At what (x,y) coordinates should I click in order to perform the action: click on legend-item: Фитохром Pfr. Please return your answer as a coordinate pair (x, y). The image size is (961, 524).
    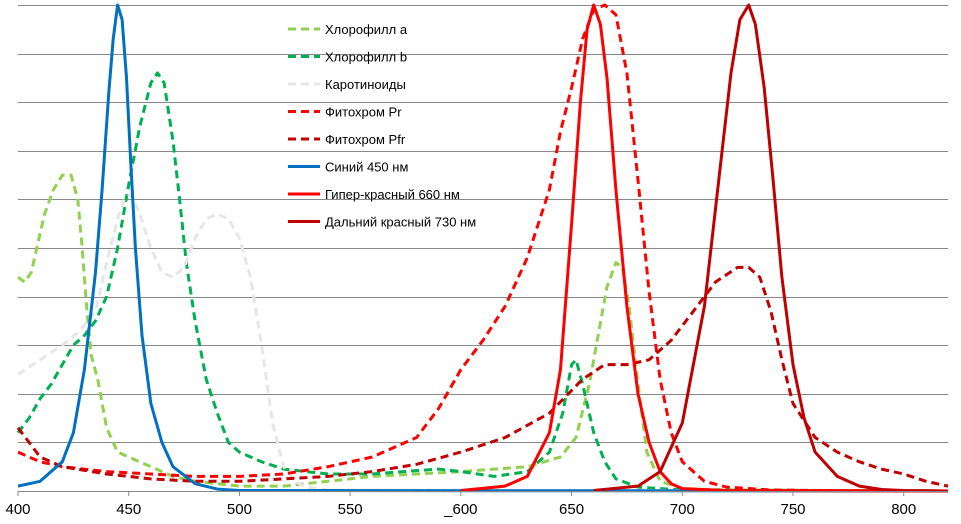
    Looking at the image, I should click on (347, 139).